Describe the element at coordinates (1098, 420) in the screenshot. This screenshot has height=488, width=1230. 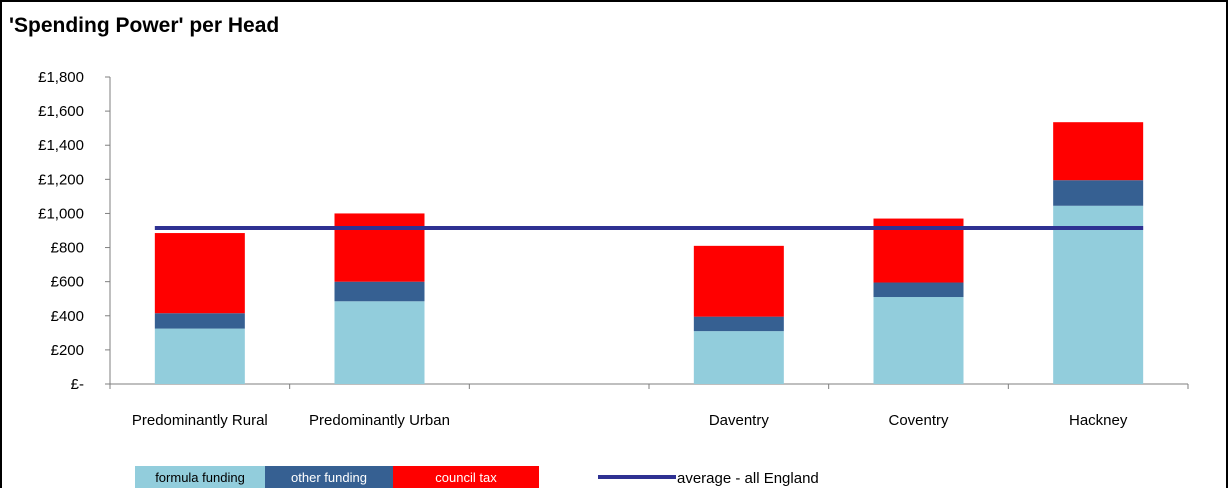
I see `category-label: Hackney` at that location.